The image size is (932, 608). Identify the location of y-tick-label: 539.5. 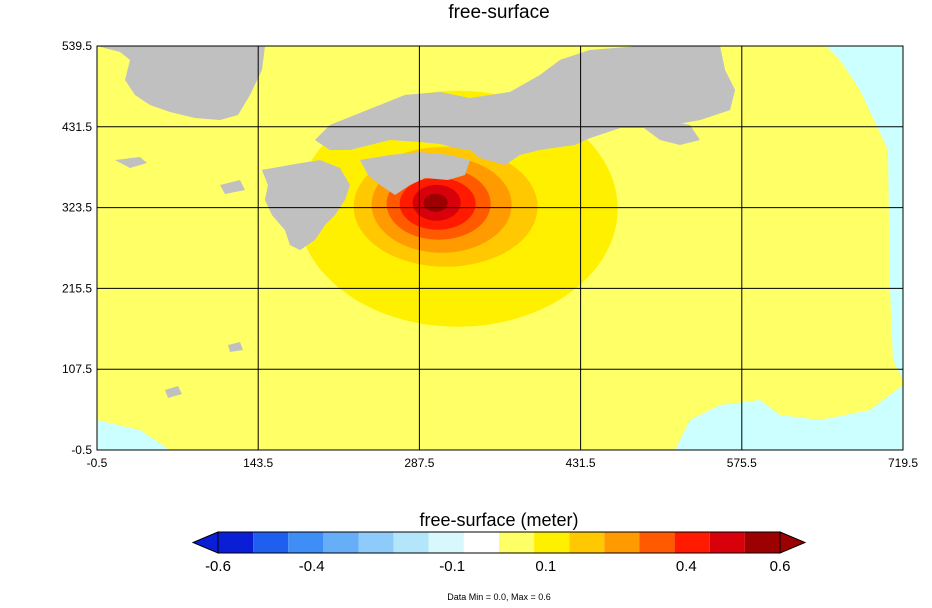
(77, 46).